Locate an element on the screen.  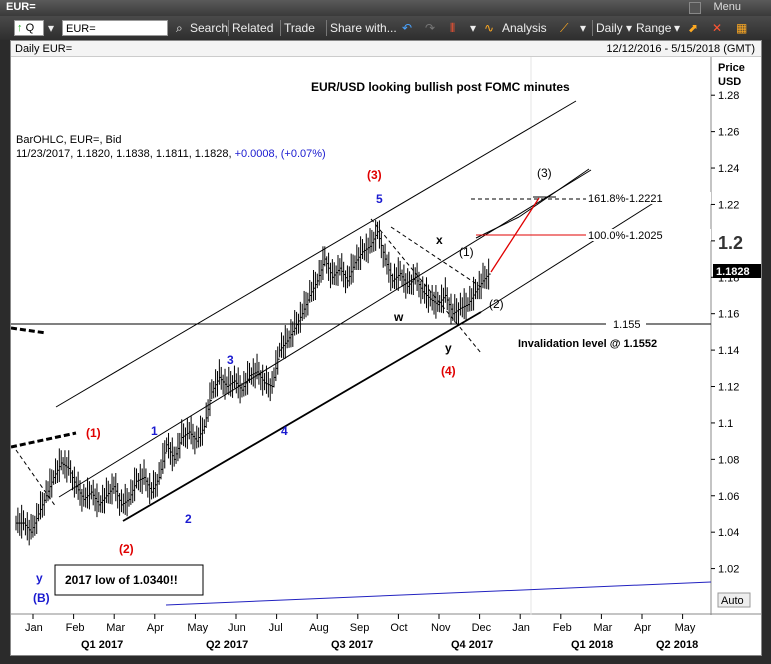
menu-icon is located at coordinates (695, 8).